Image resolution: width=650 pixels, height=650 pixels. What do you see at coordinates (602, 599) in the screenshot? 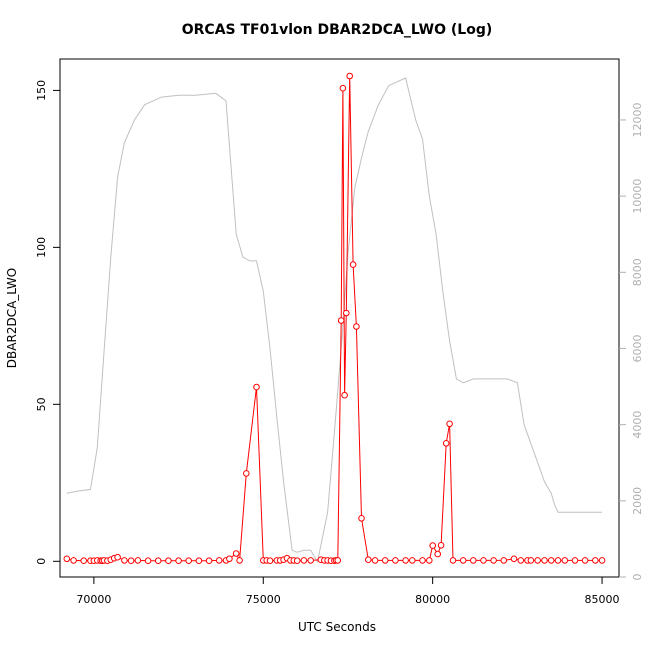
I see `x-tick-label-3: 85000` at bounding box center [602, 599].